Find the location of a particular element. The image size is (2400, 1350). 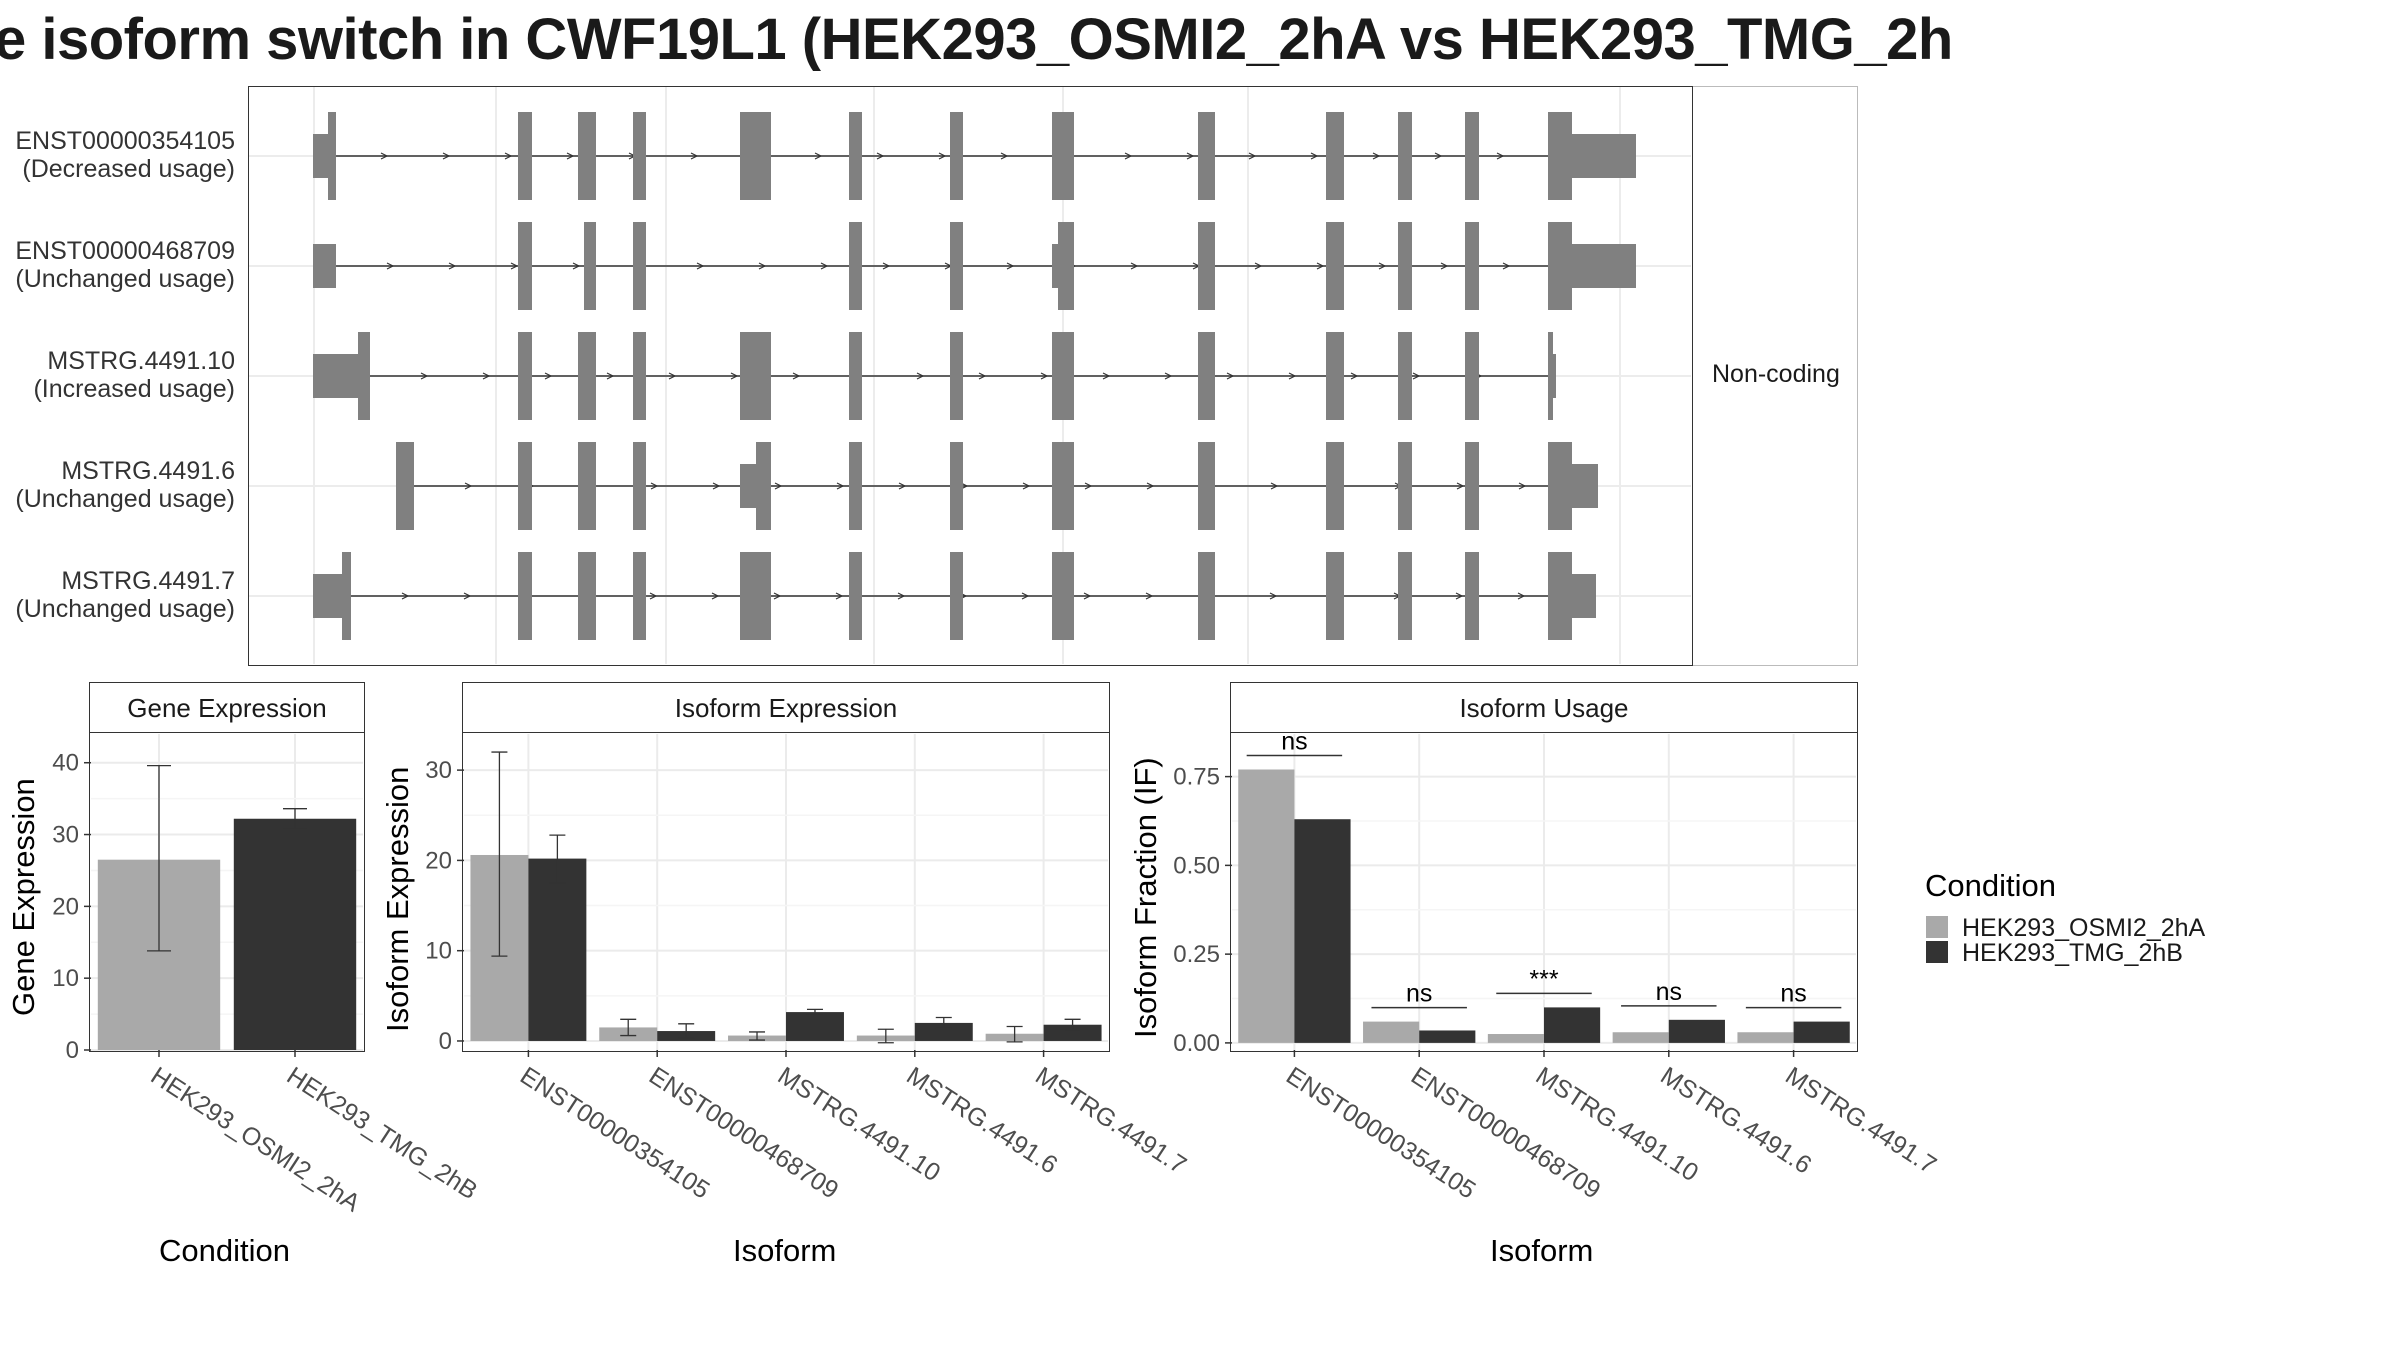

y-tick-label: 0.50 is located at coordinates (1196, 865).